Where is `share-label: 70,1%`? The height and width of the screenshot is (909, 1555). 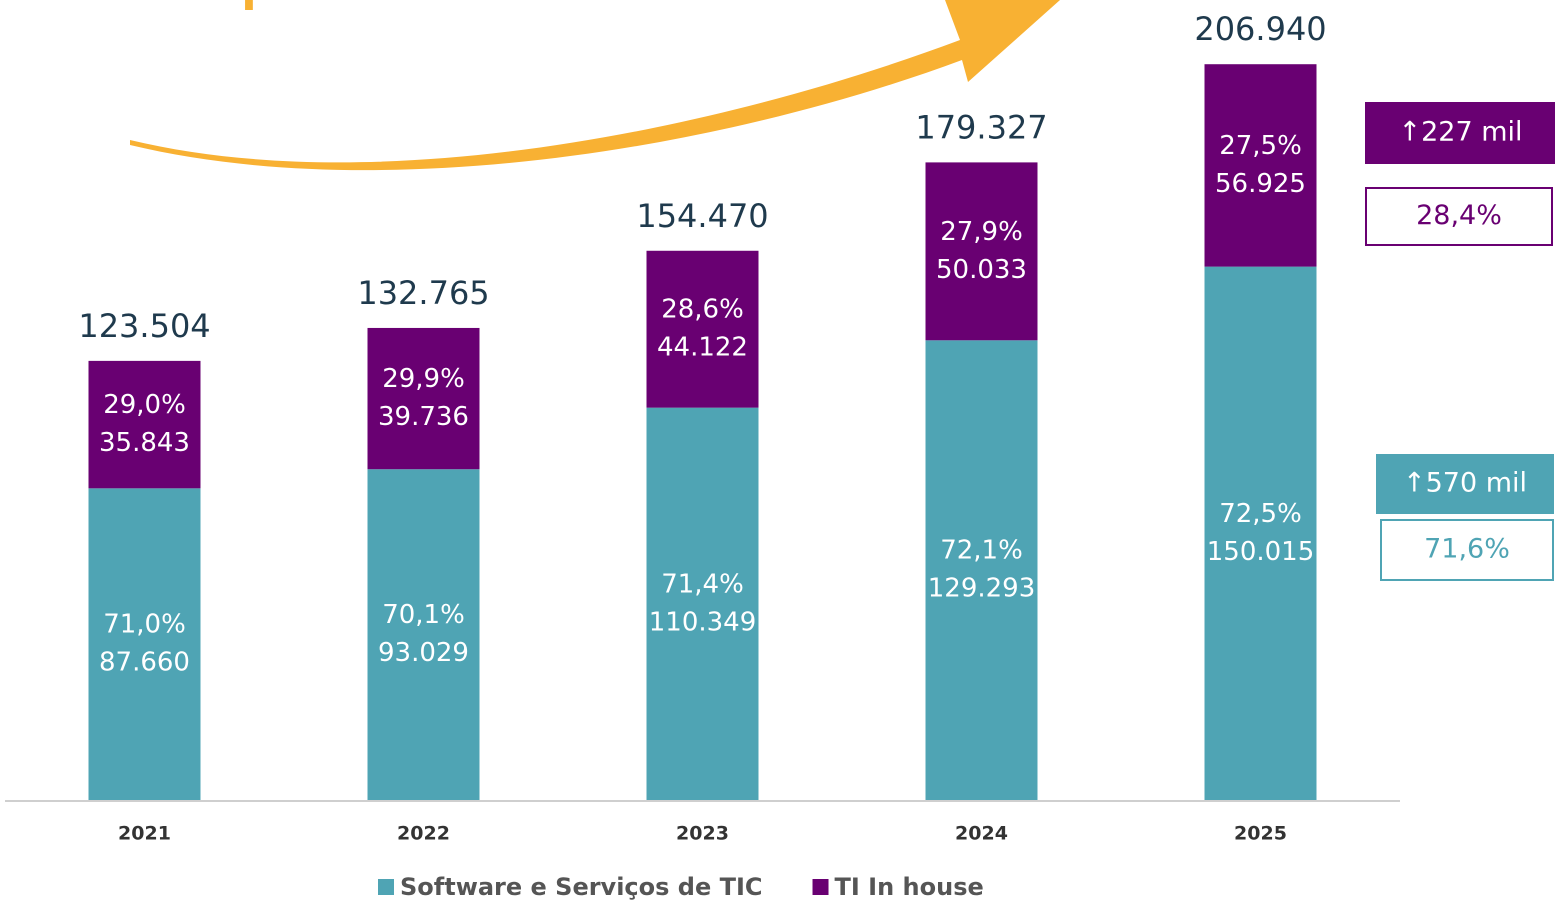
share-label: 70,1% is located at coordinates (423, 615).